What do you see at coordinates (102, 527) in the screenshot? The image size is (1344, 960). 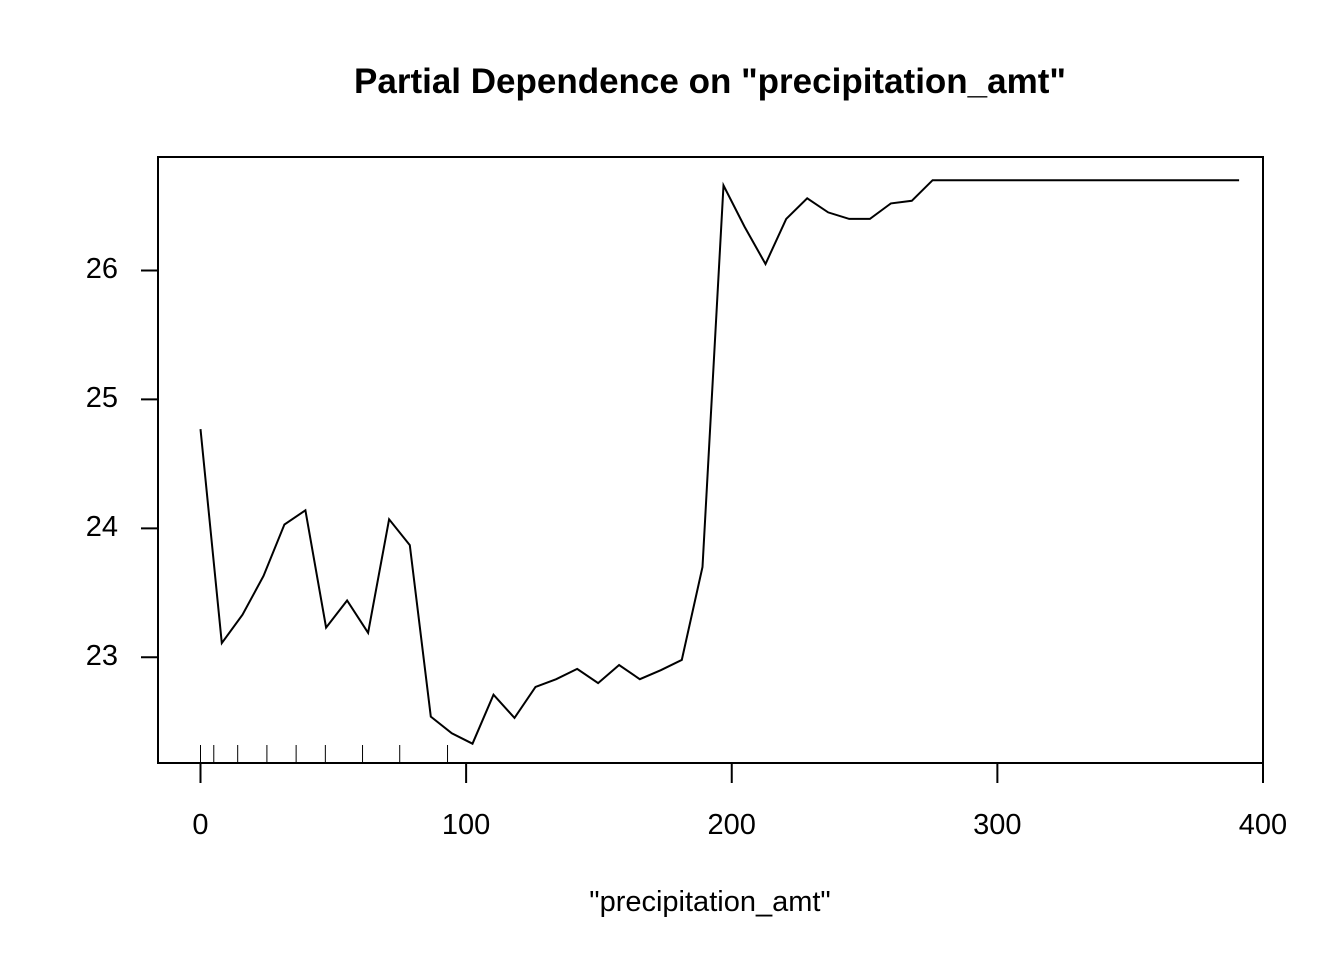 I see `y-tick-label: 24` at bounding box center [102, 527].